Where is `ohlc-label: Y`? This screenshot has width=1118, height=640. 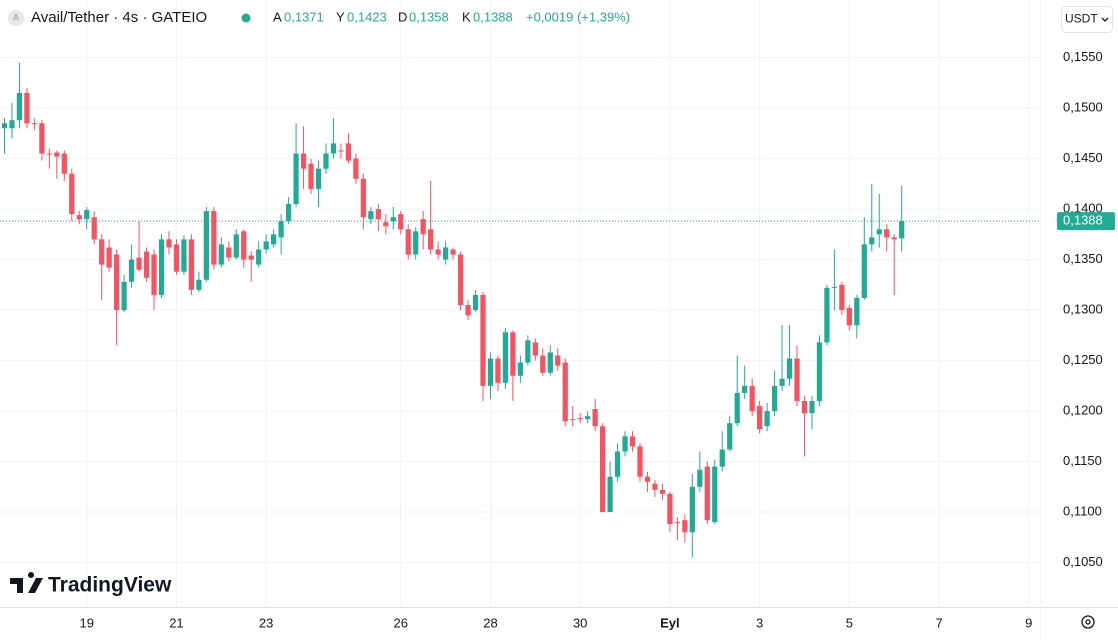 ohlc-label: Y is located at coordinates (340, 16).